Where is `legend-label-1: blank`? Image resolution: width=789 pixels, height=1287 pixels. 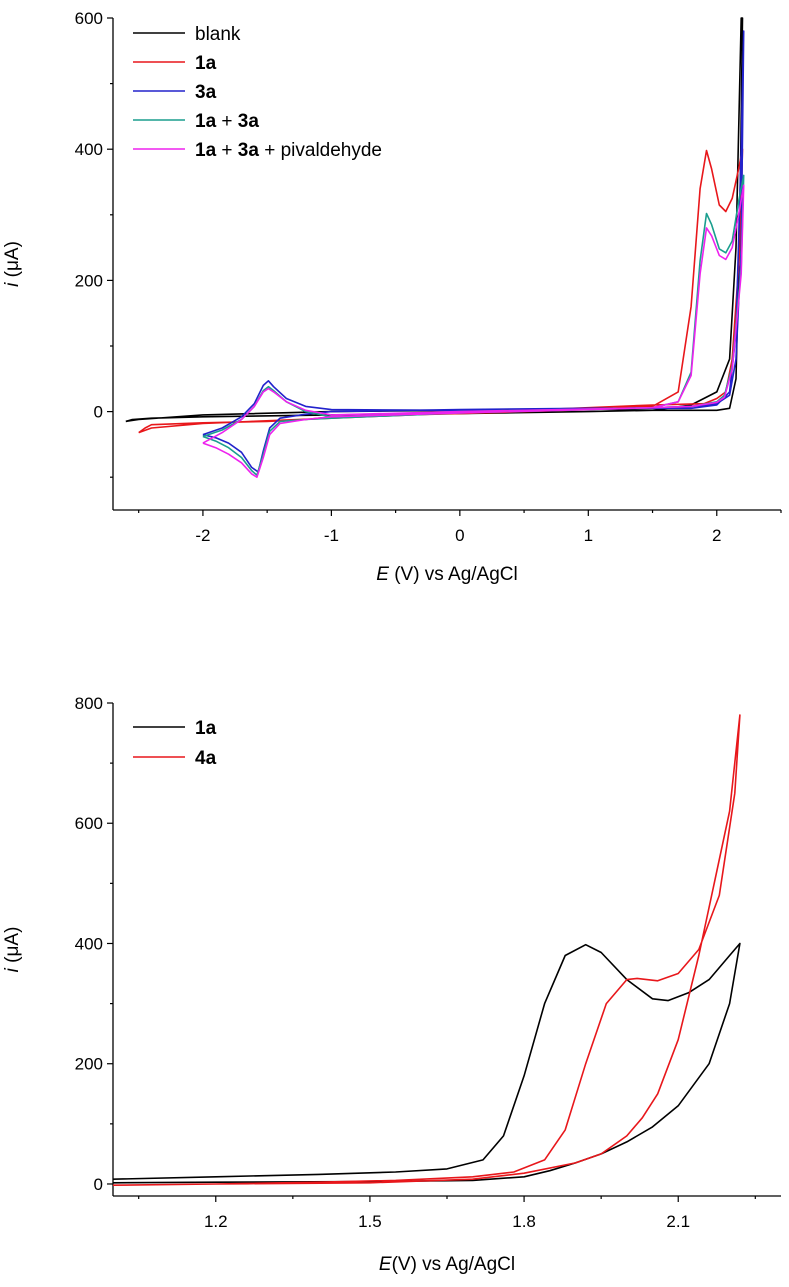 legend-label-1: blank is located at coordinates (218, 34).